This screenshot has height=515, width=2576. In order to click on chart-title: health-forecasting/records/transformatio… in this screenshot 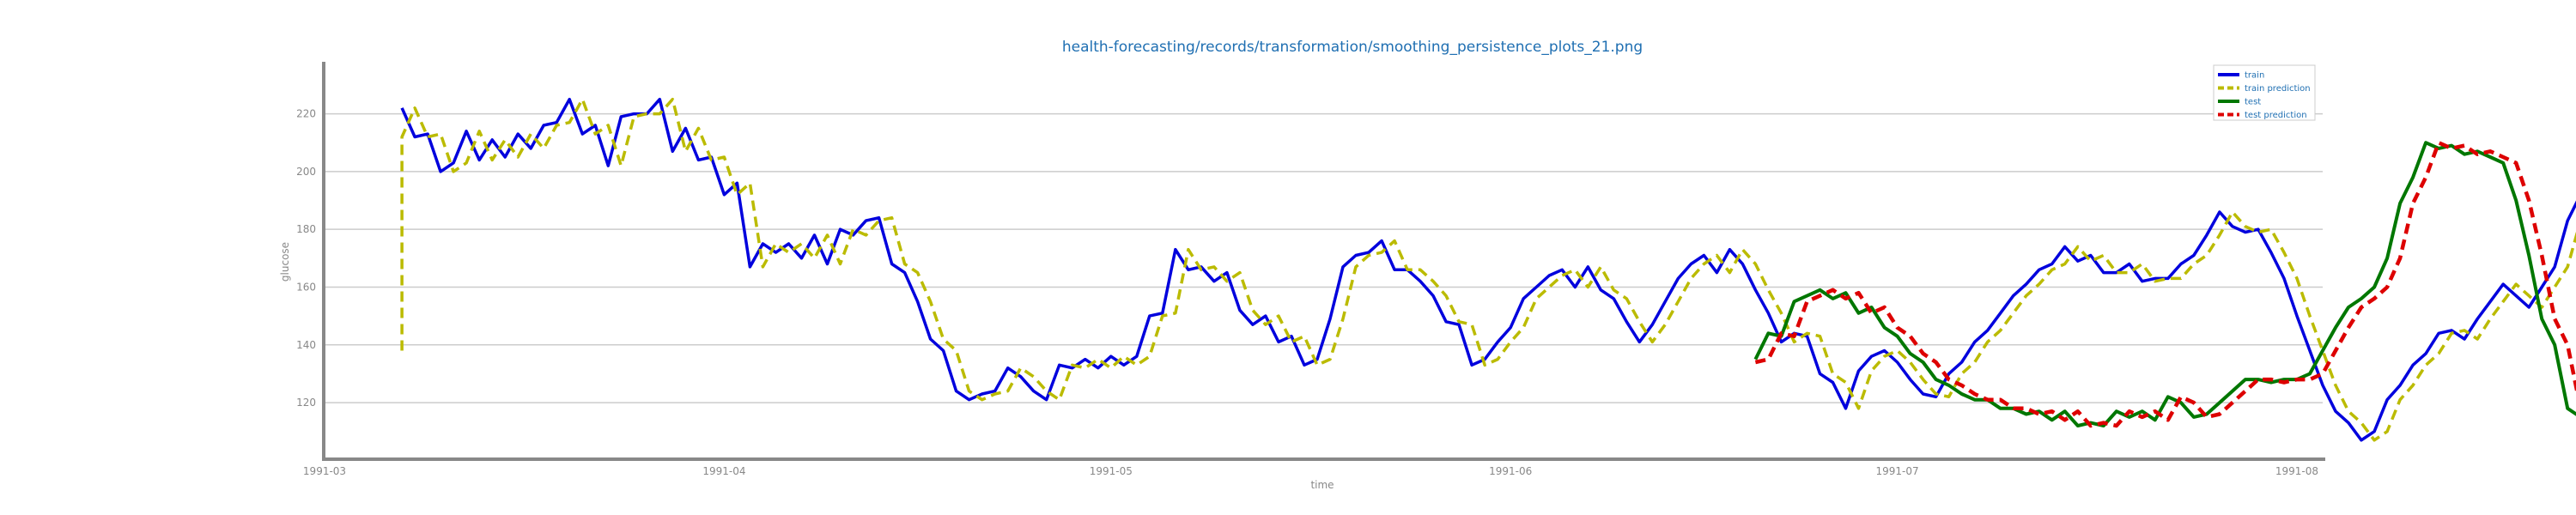, I will do `click(1352, 47)`.